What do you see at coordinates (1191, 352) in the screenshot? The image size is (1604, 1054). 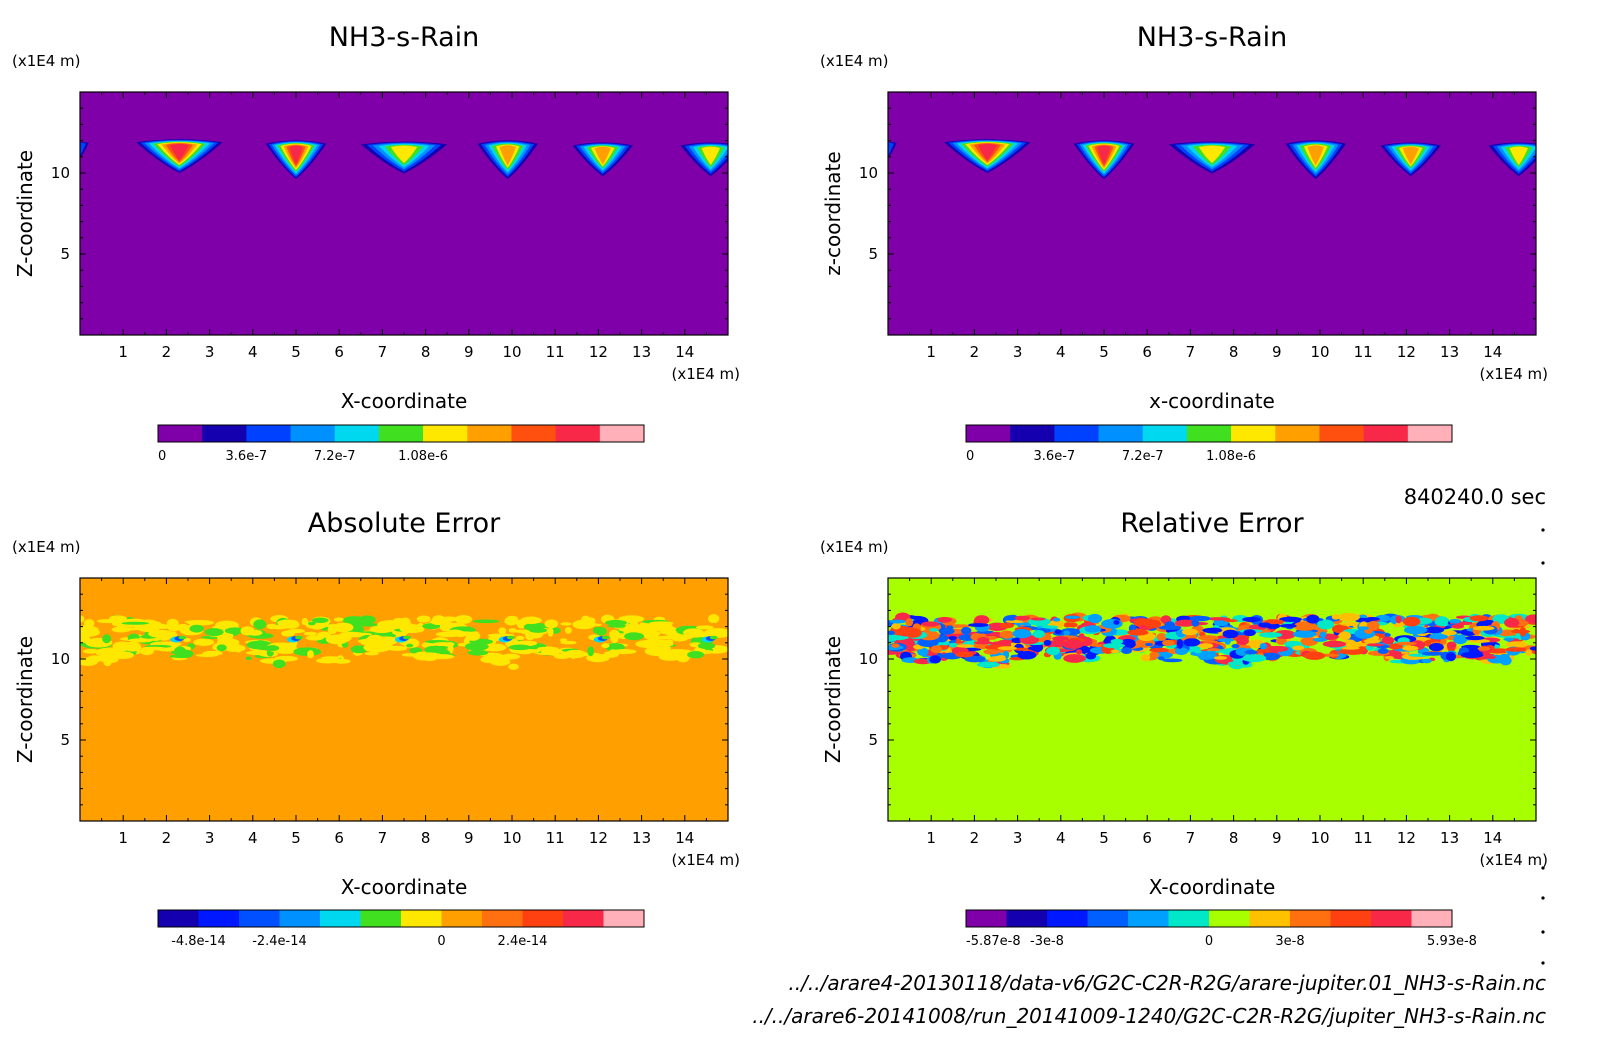 I see `x-tick-label: 7` at bounding box center [1191, 352].